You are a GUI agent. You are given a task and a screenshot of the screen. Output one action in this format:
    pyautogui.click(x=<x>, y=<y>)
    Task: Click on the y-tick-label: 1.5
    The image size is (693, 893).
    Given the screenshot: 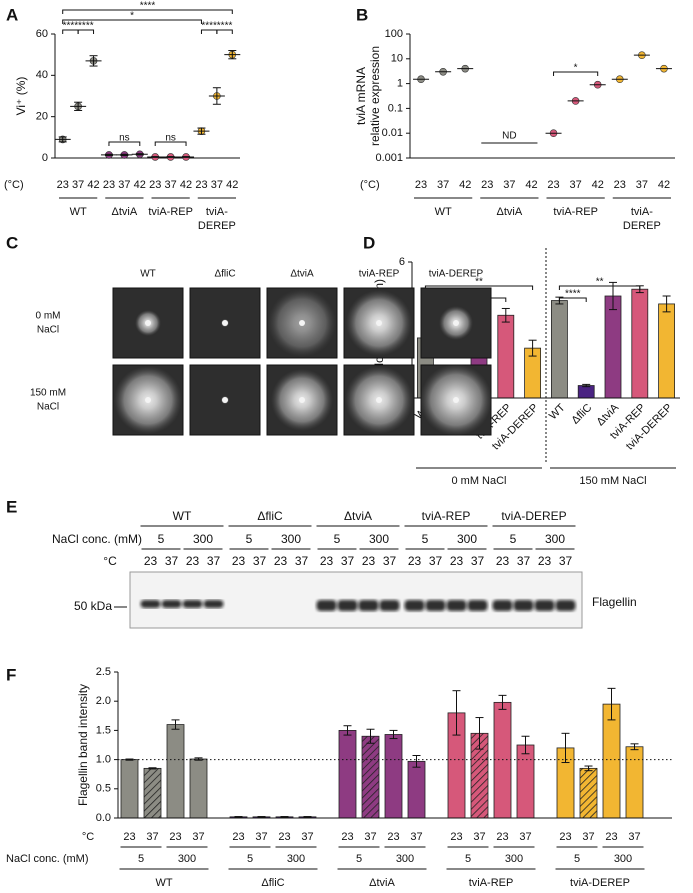 What is the action you would take?
    pyautogui.click(x=103, y=730)
    